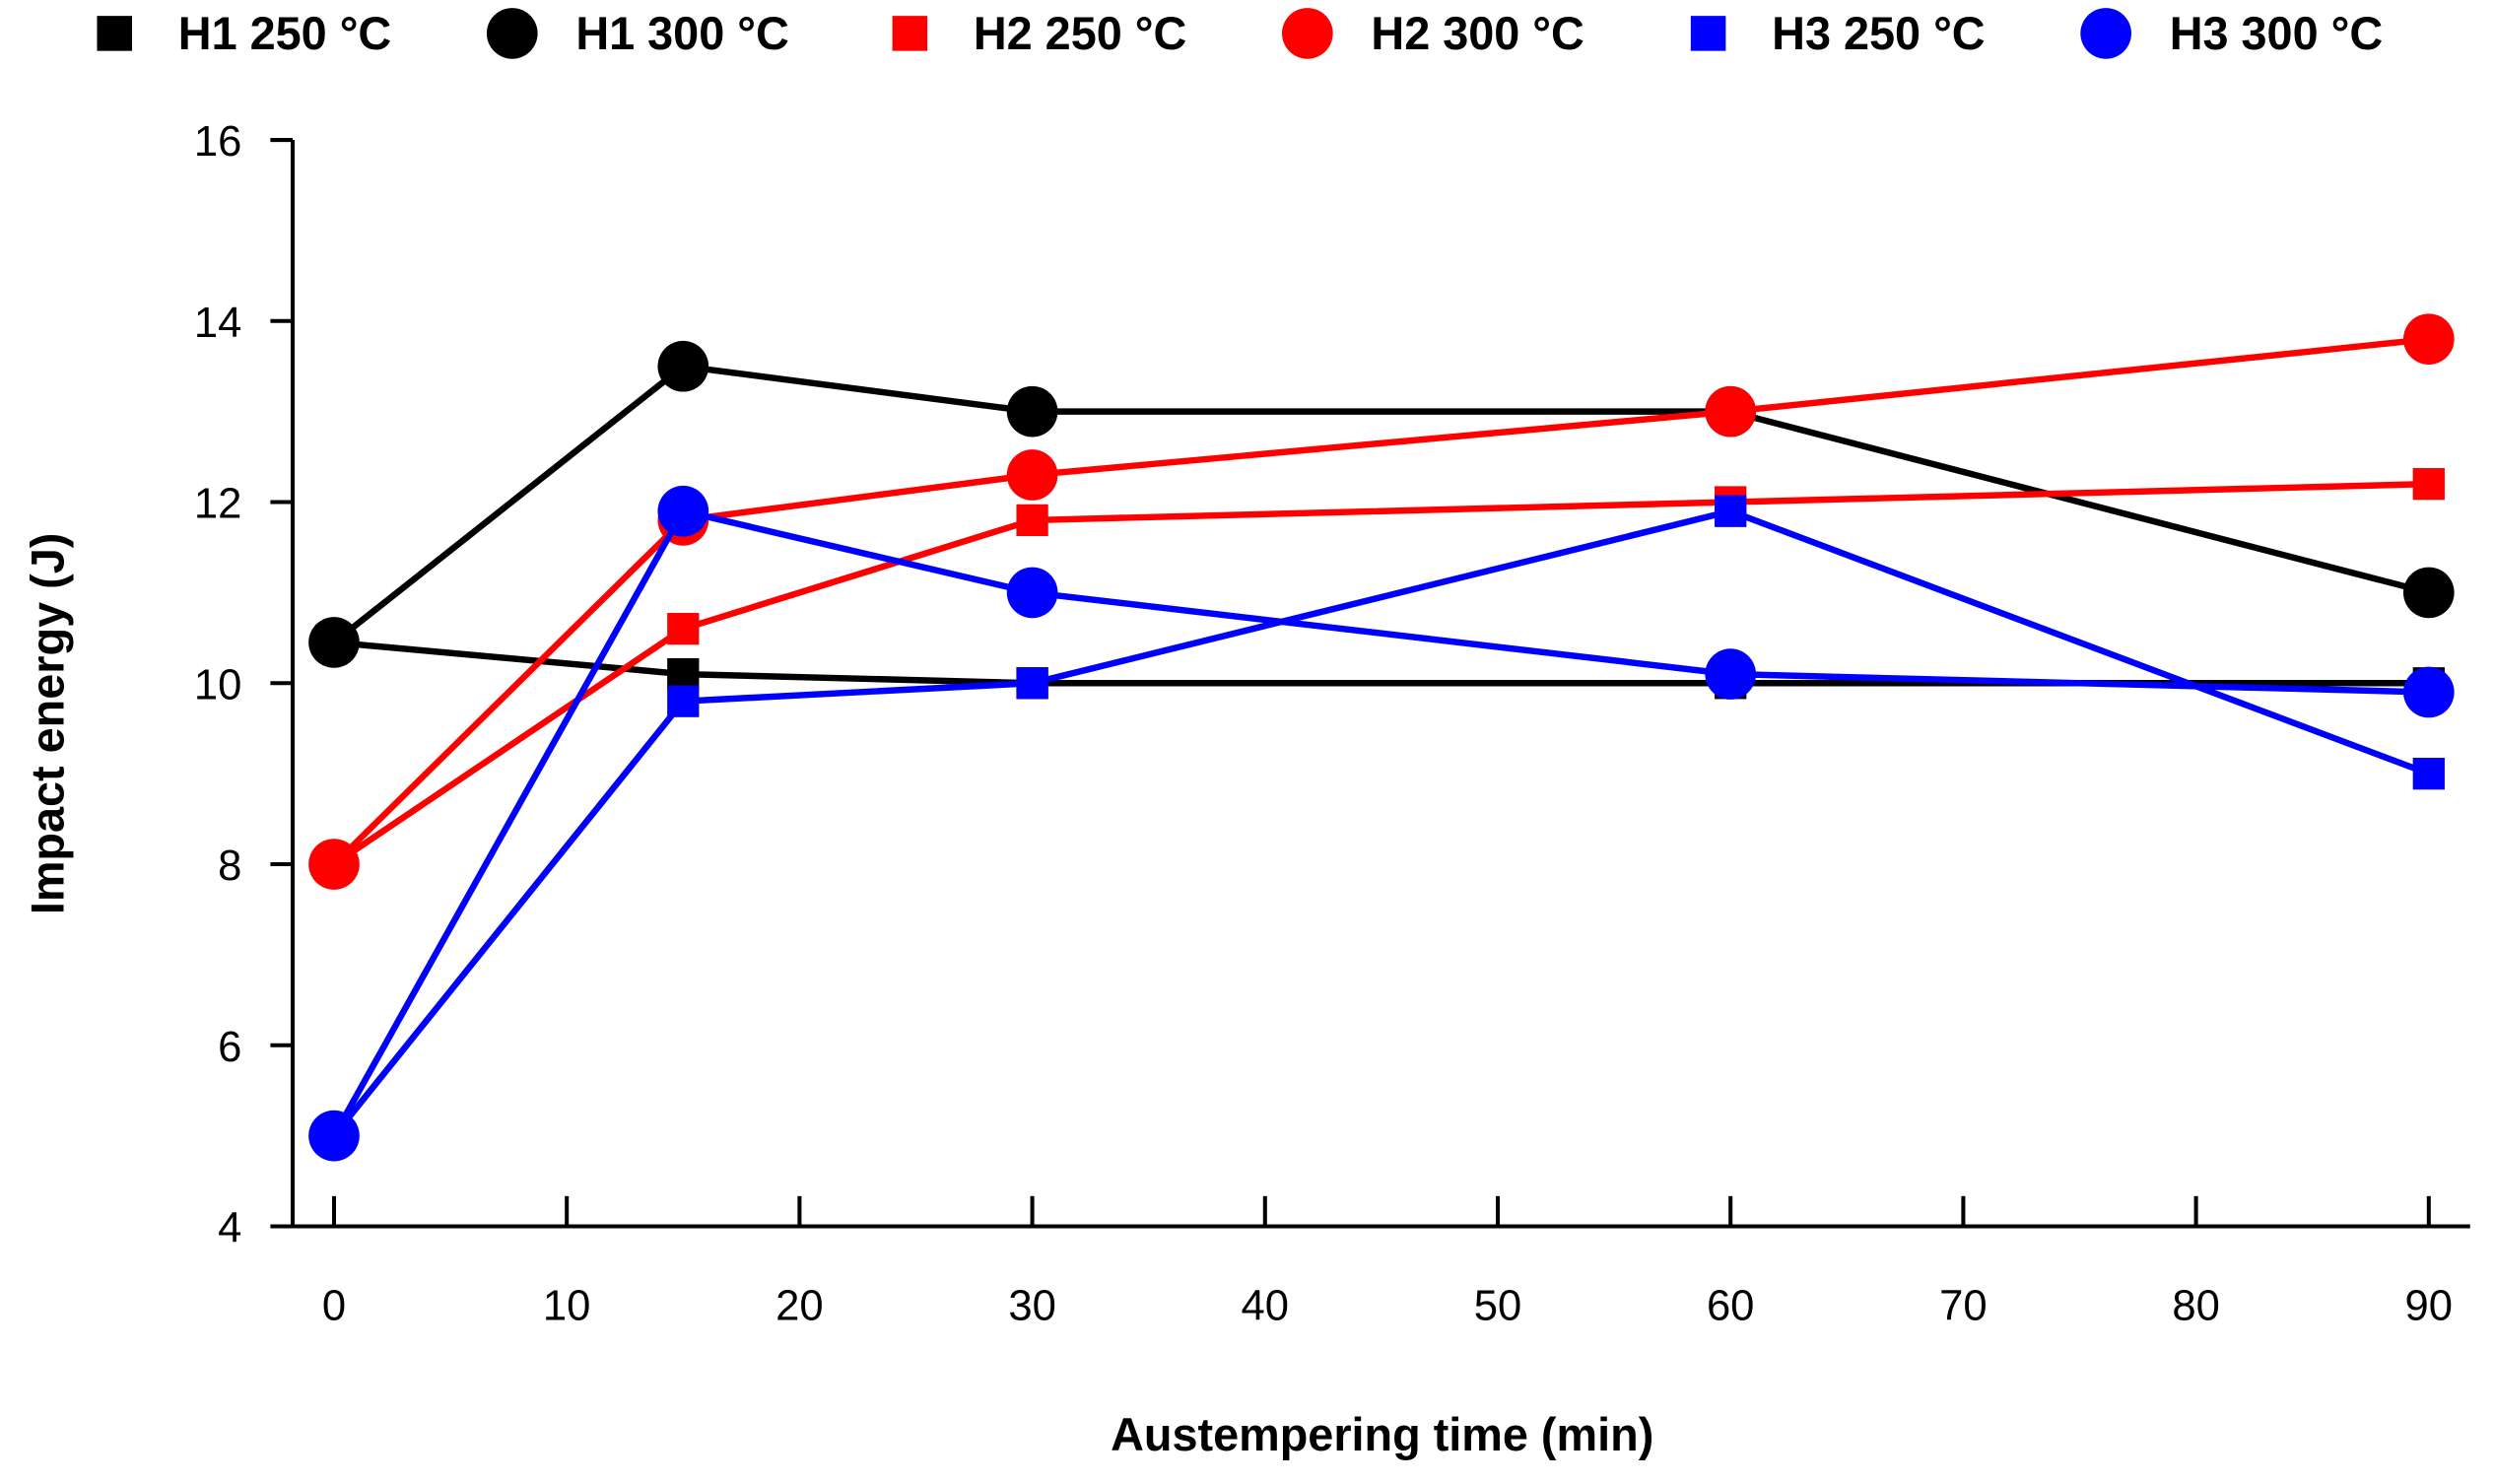  Describe the element at coordinates (1878, 33) in the screenshot. I see `legend-label: H3 250 °C` at that location.